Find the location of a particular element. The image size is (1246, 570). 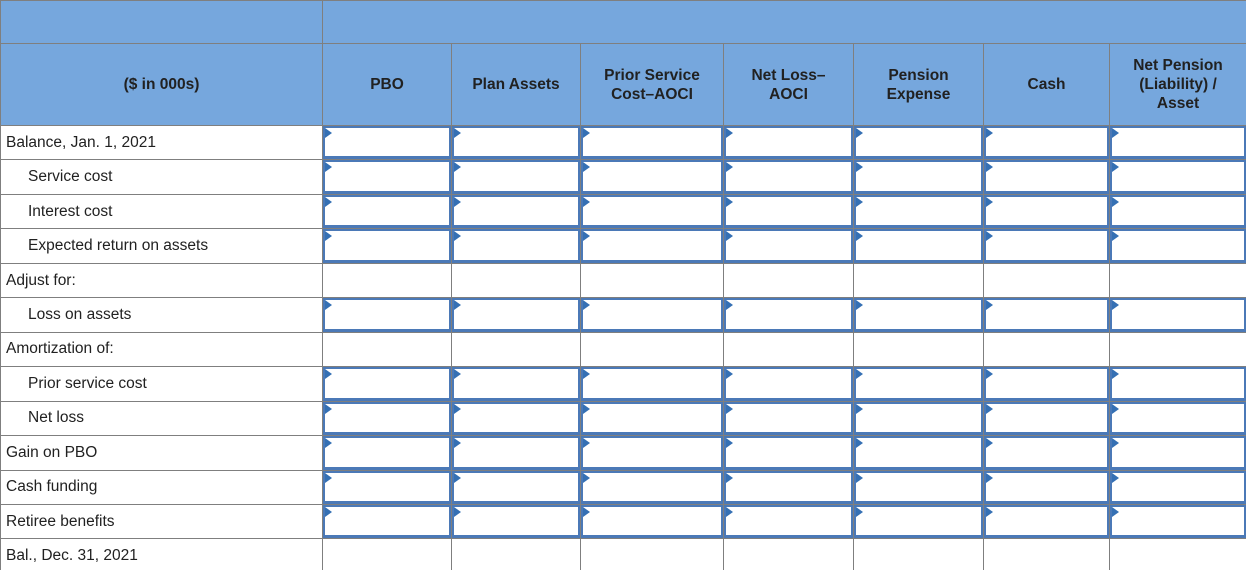

row-label-amortization-of: Amortization of: is located at coordinates (162, 350).